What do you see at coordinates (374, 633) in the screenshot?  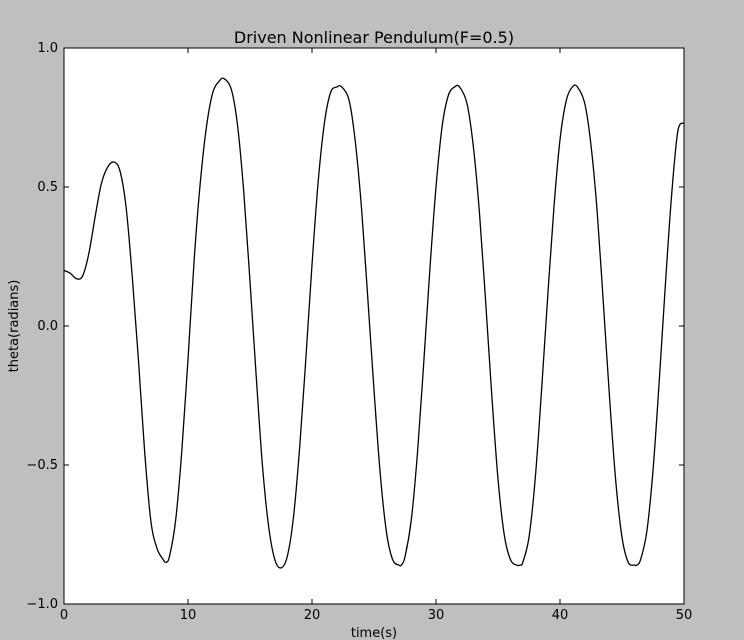 I see `x-axis-label: time(s)` at bounding box center [374, 633].